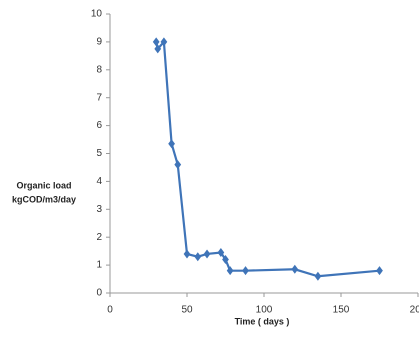 This screenshot has width=419, height=356. What do you see at coordinates (99, 97) in the screenshot?
I see `y-tick-label: 7` at bounding box center [99, 97].